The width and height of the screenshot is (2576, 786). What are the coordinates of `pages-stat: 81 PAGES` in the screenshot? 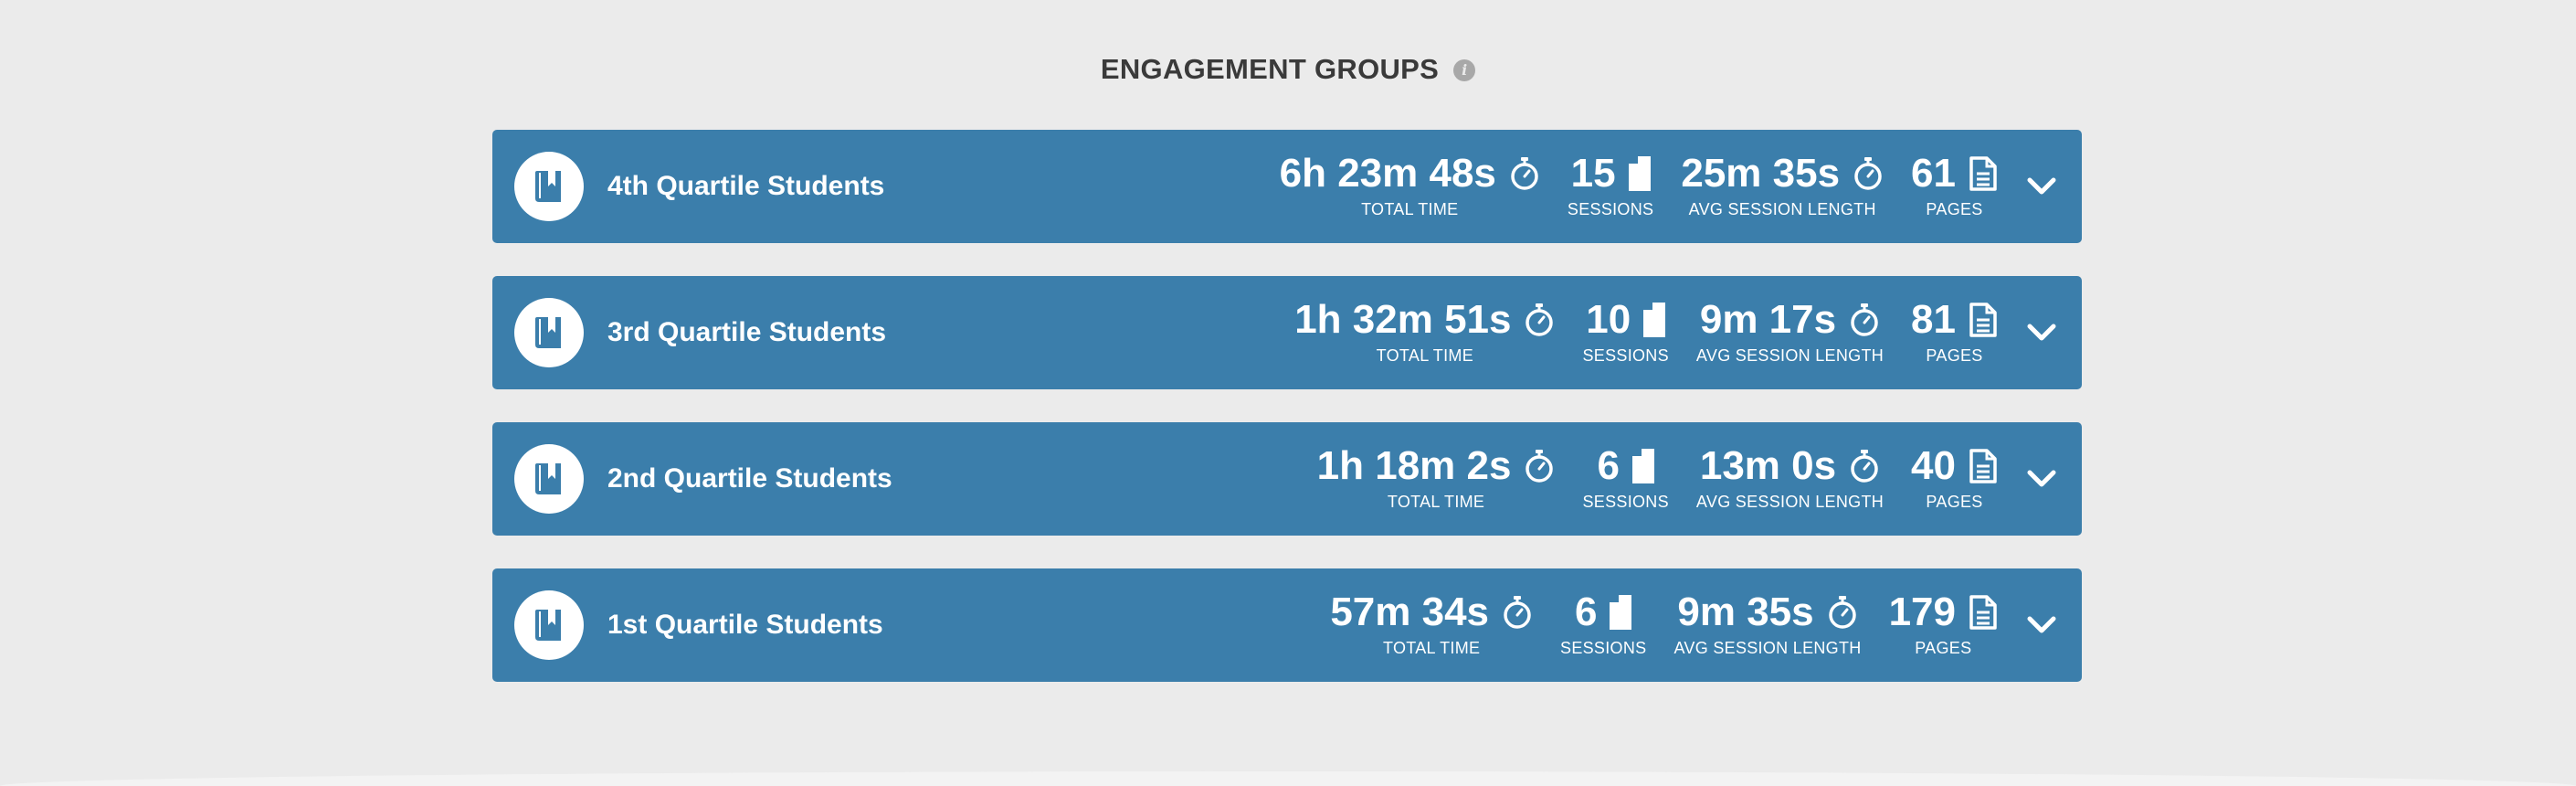 It's located at (1955, 333).